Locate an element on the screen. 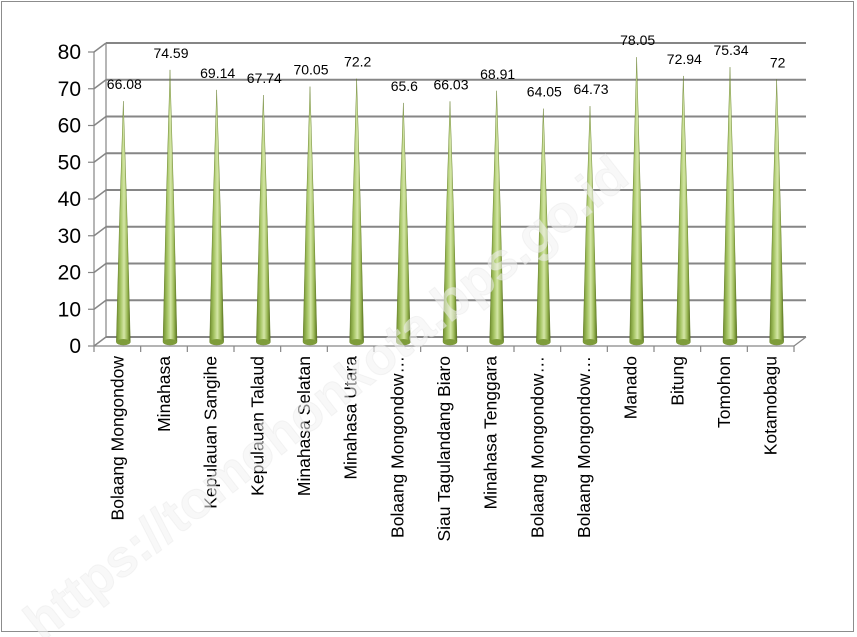 The width and height of the screenshot is (857, 637). data-label: 78.05 is located at coordinates (637, 40).